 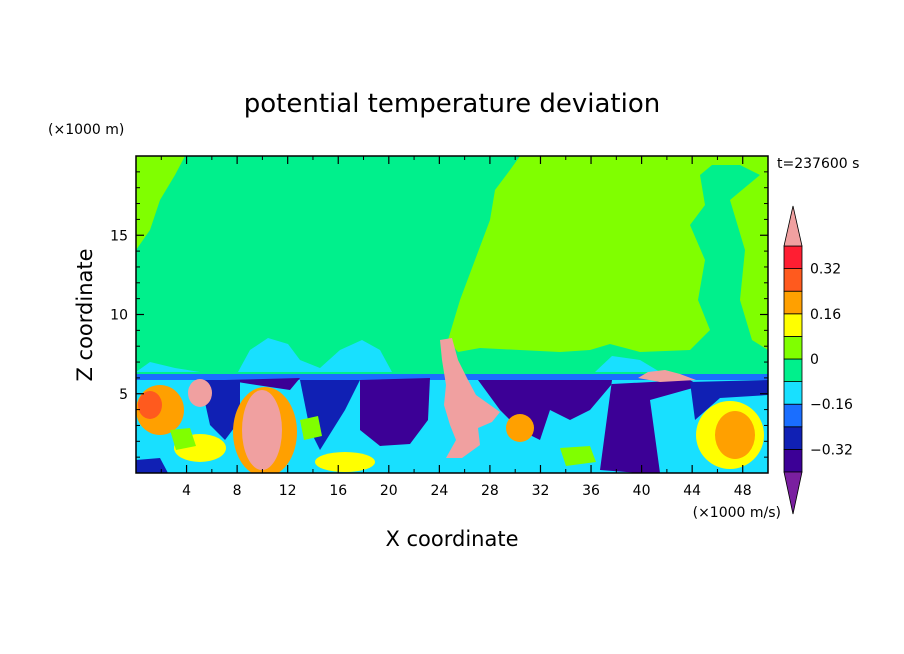 What do you see at coordinates (608, 254) in the screenshot?
I see `field-upper-right` at bounding box center [608, 254].